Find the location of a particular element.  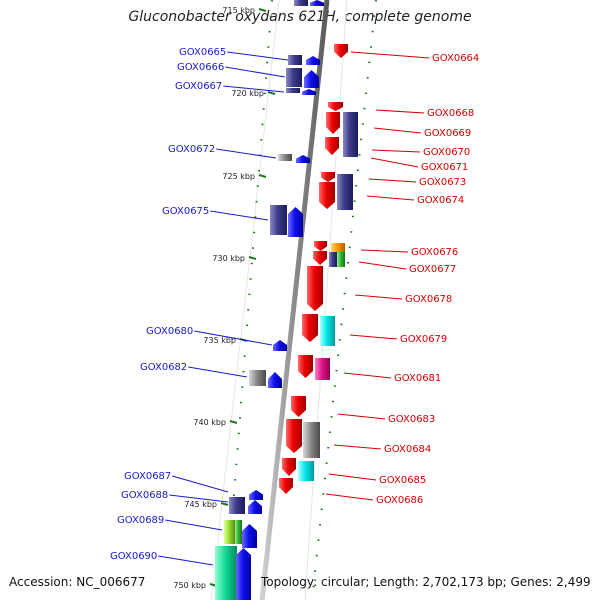

gene-label-forward: GOX0688 is located at coordinates (144, 495).